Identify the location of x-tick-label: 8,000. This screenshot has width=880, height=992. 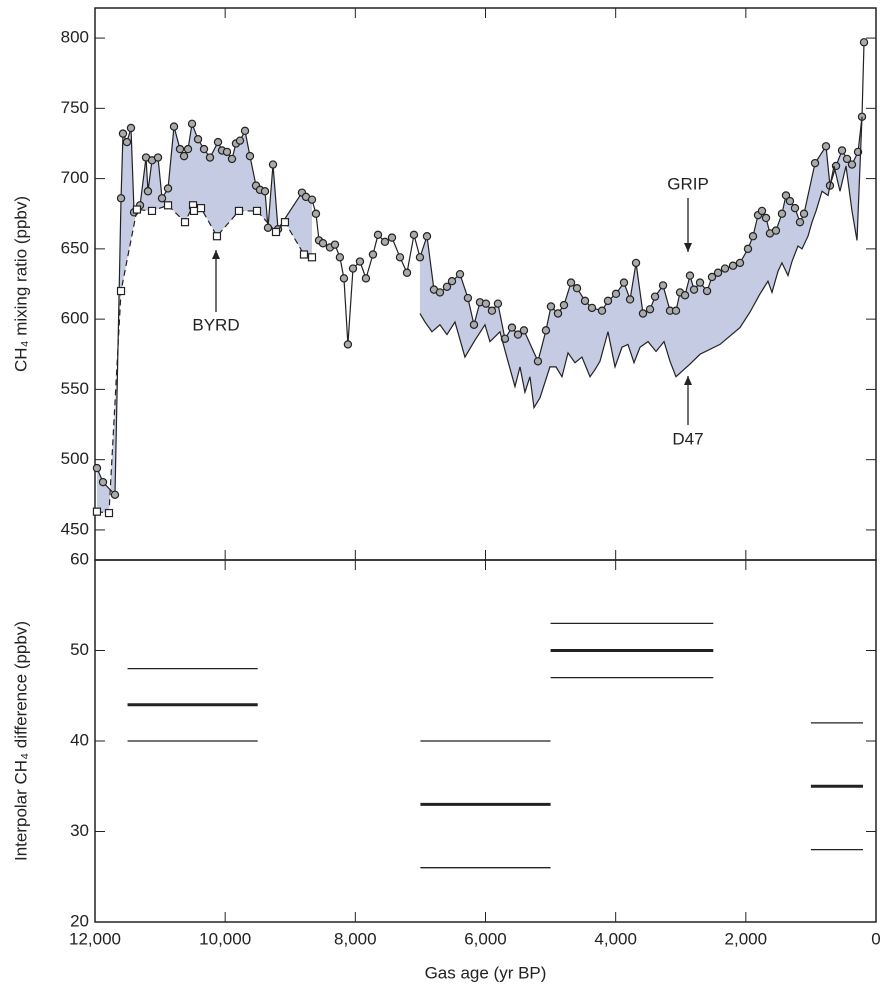
(355, 938).